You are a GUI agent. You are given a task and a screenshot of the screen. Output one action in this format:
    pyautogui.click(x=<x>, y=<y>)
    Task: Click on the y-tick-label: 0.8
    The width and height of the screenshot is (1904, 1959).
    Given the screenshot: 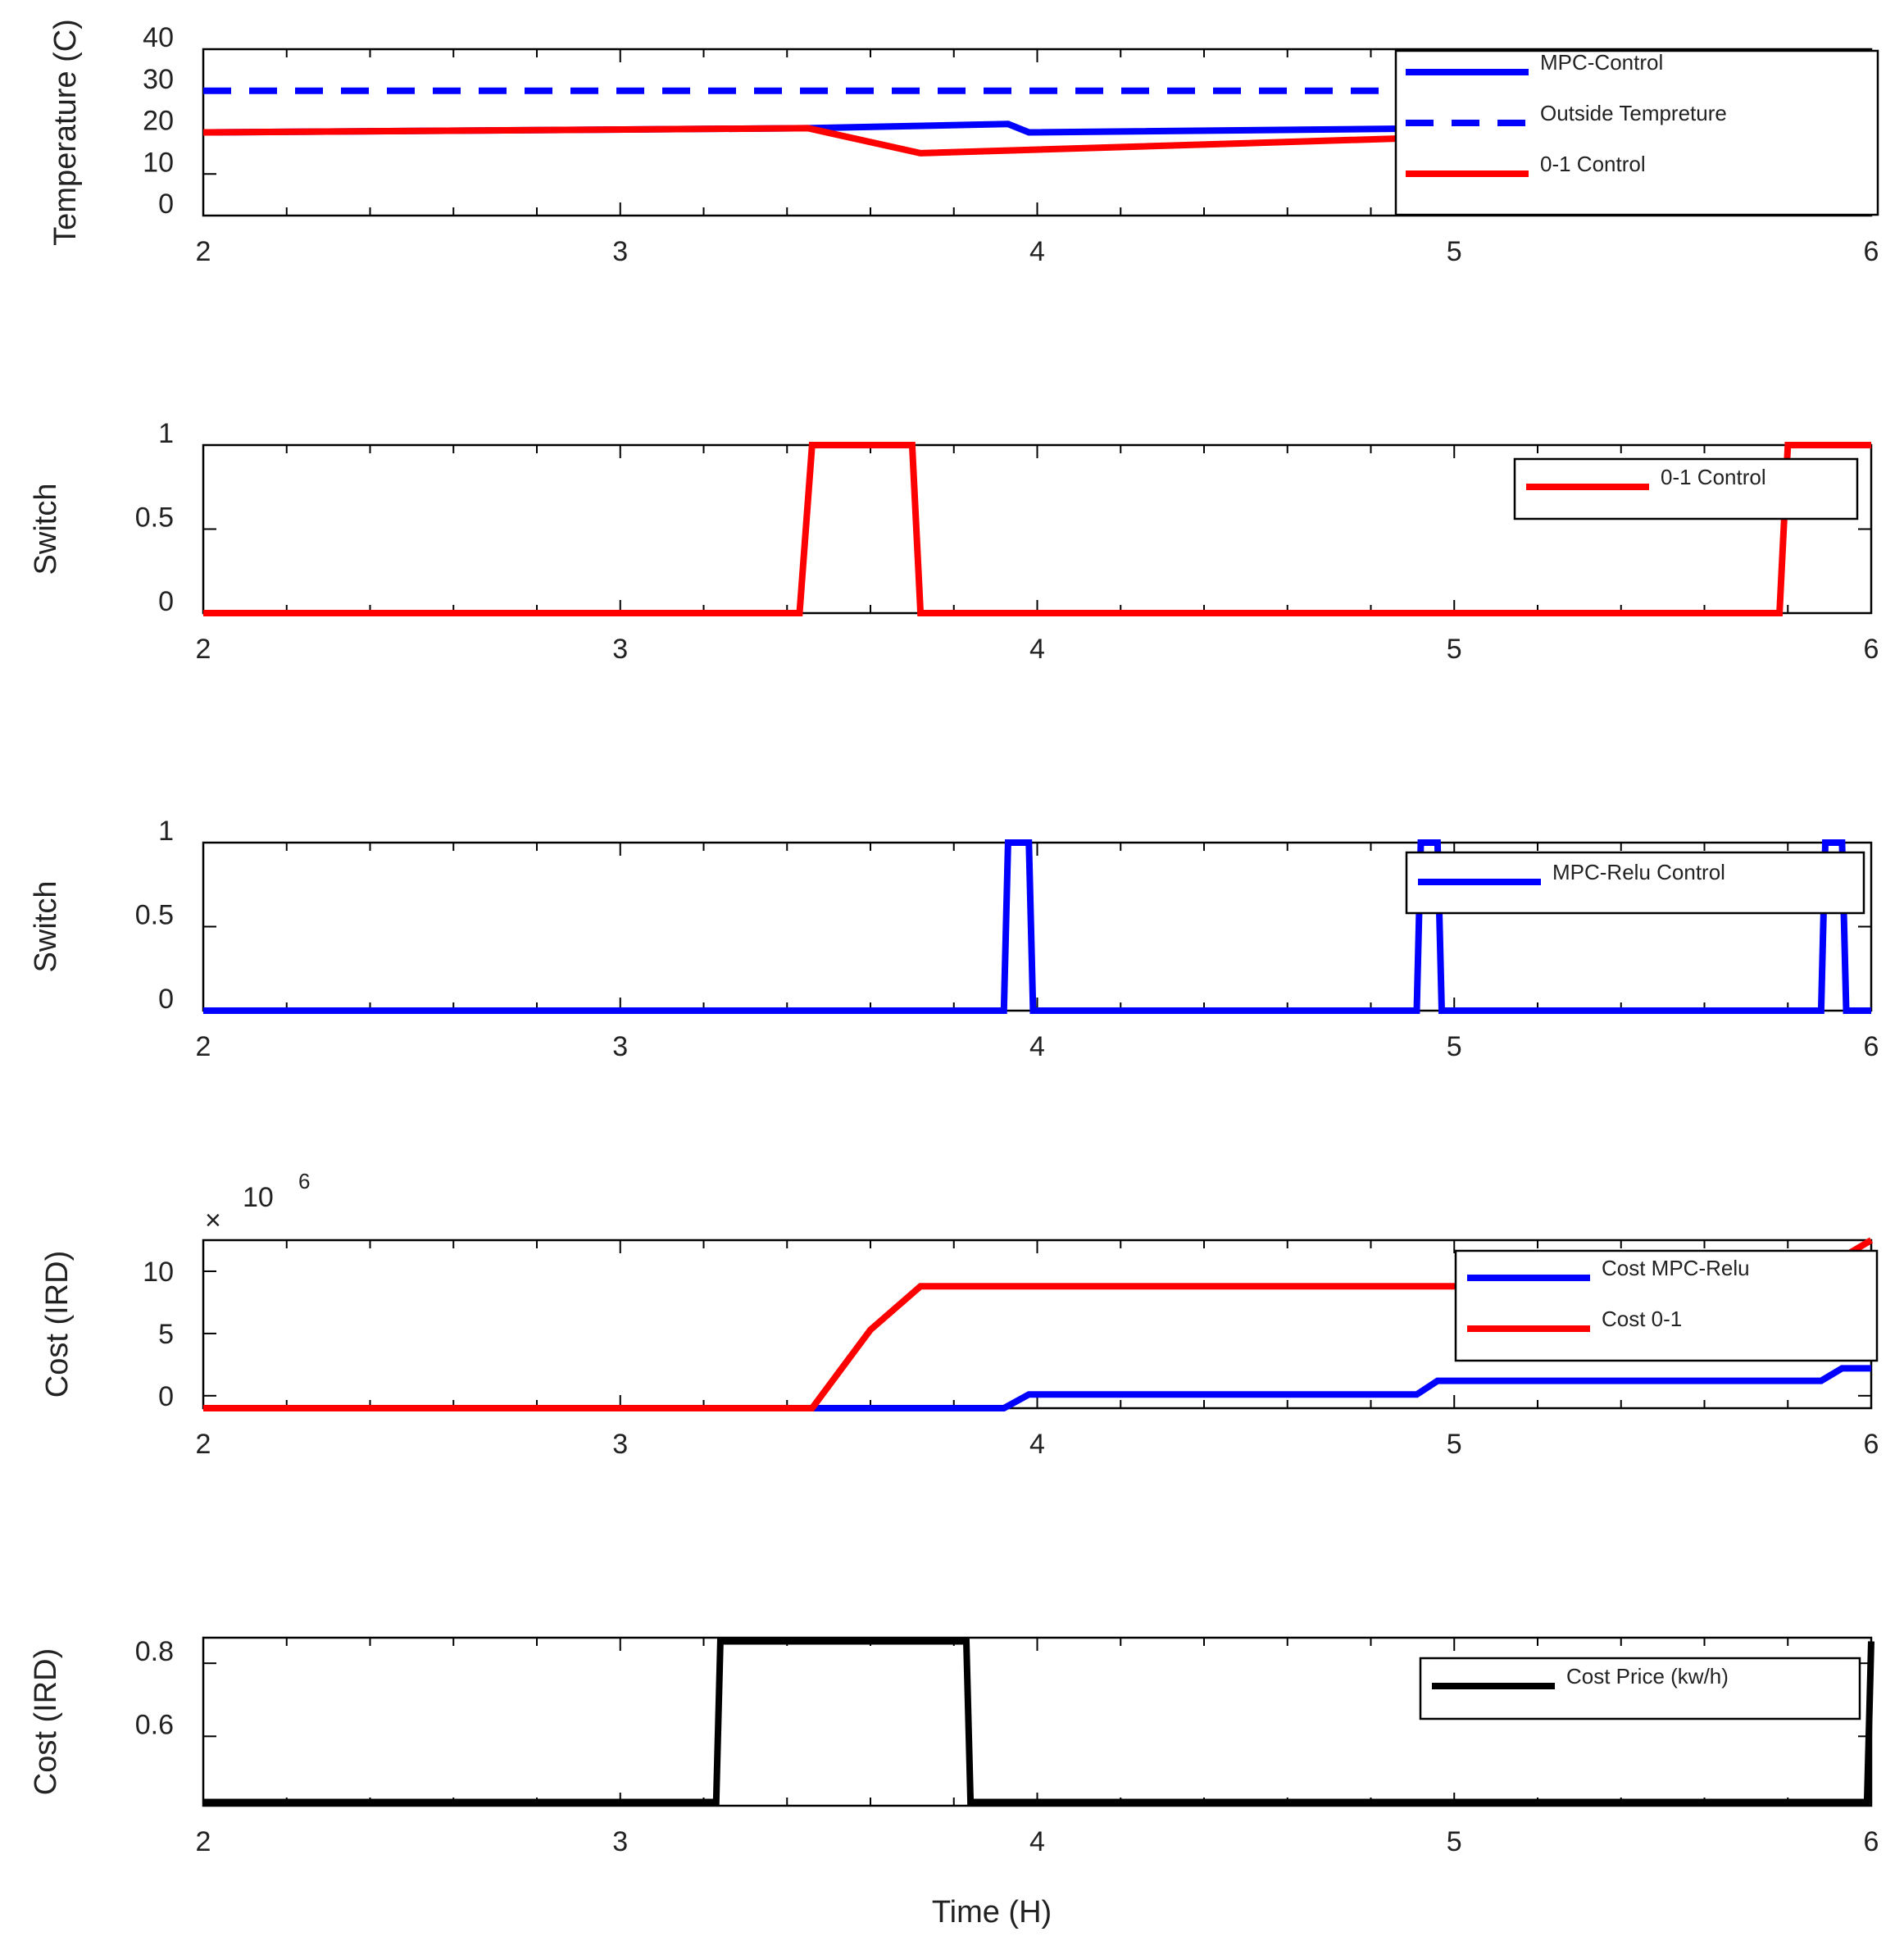 What is the action you would take?
    pyautogui.click(x=155, y=1651)
    